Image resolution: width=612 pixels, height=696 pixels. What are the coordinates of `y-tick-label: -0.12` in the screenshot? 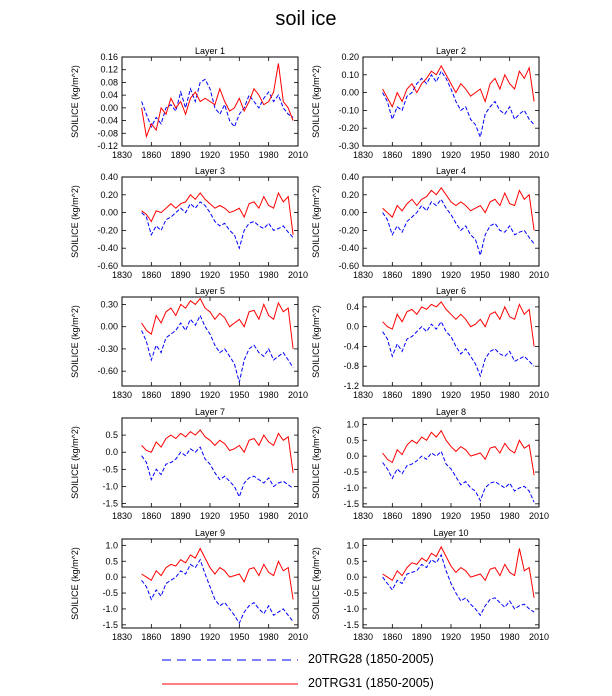 It's located at (107, 146).